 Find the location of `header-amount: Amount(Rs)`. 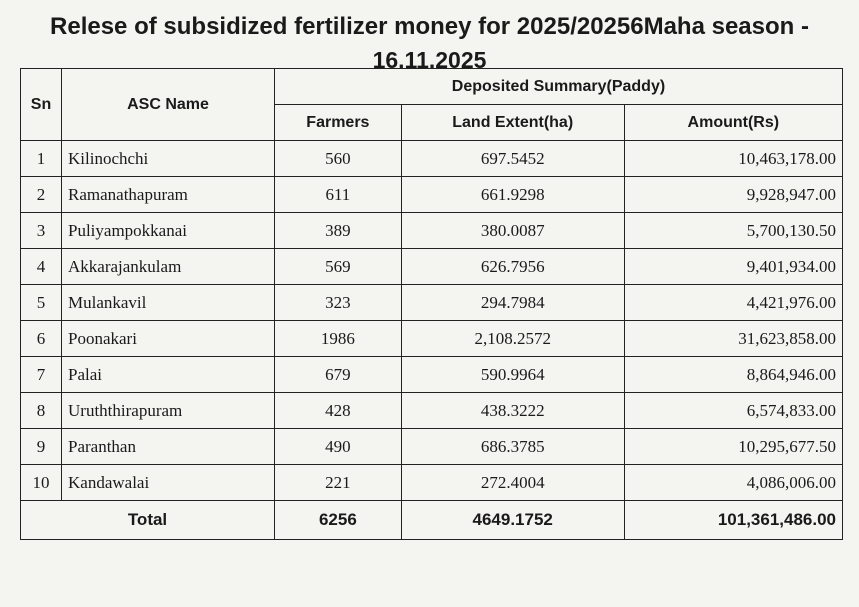

header-amount: Amount(Rs) is located at coordinates (733, 122).